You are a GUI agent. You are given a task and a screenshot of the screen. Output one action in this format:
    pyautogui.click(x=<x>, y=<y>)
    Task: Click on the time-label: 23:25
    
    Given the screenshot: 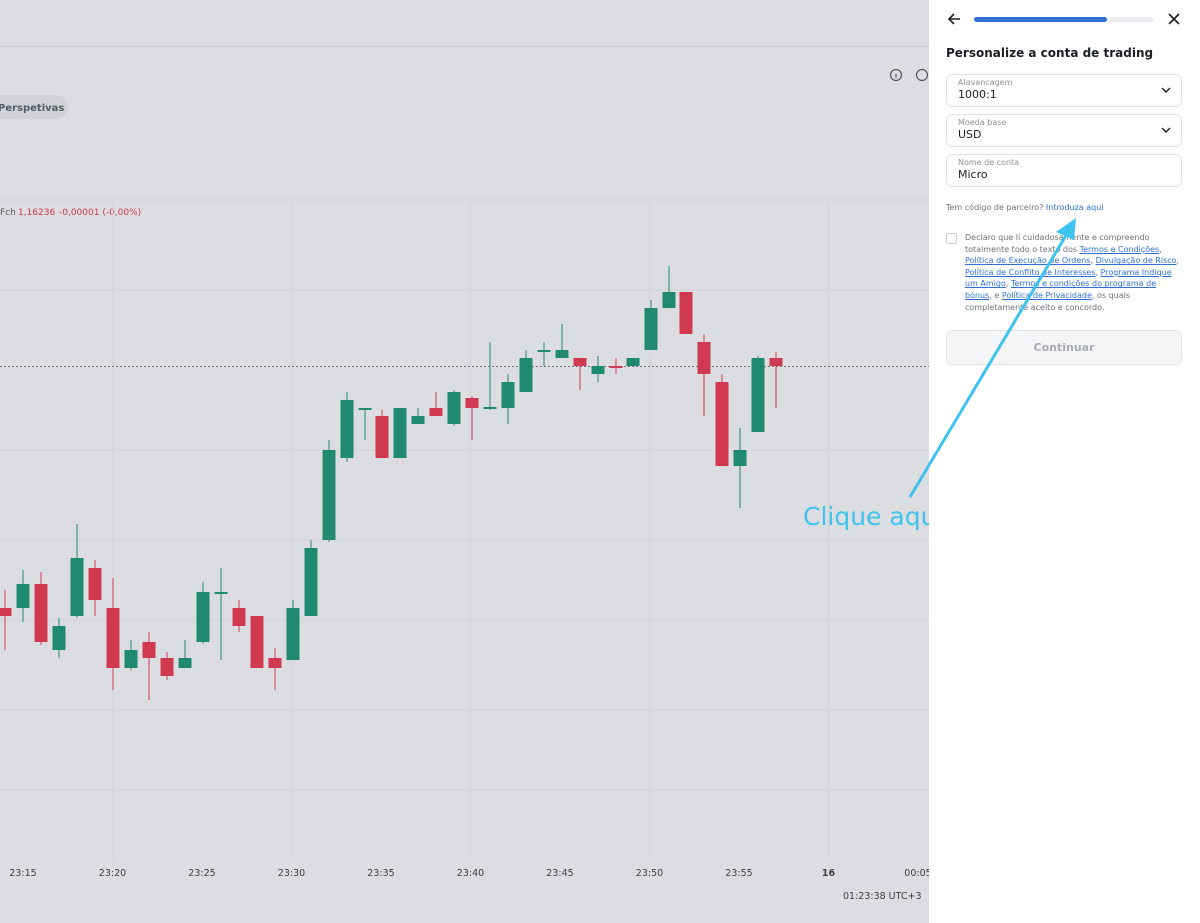 What is the action you would take?
    pyautogui.click(x=201, y=873)
    